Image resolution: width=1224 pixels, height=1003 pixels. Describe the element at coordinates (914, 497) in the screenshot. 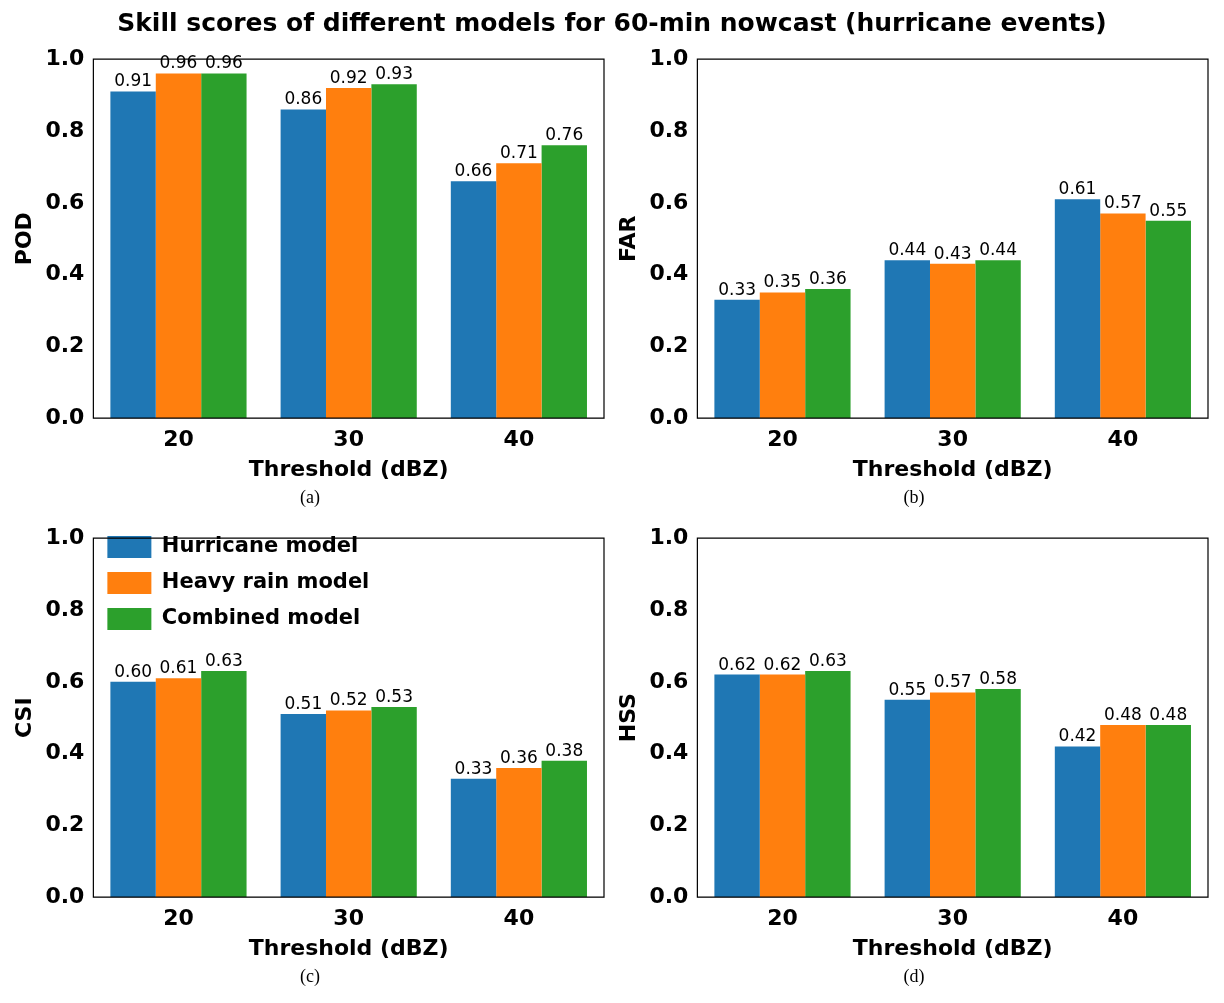

I see `text: (b)` at that location.